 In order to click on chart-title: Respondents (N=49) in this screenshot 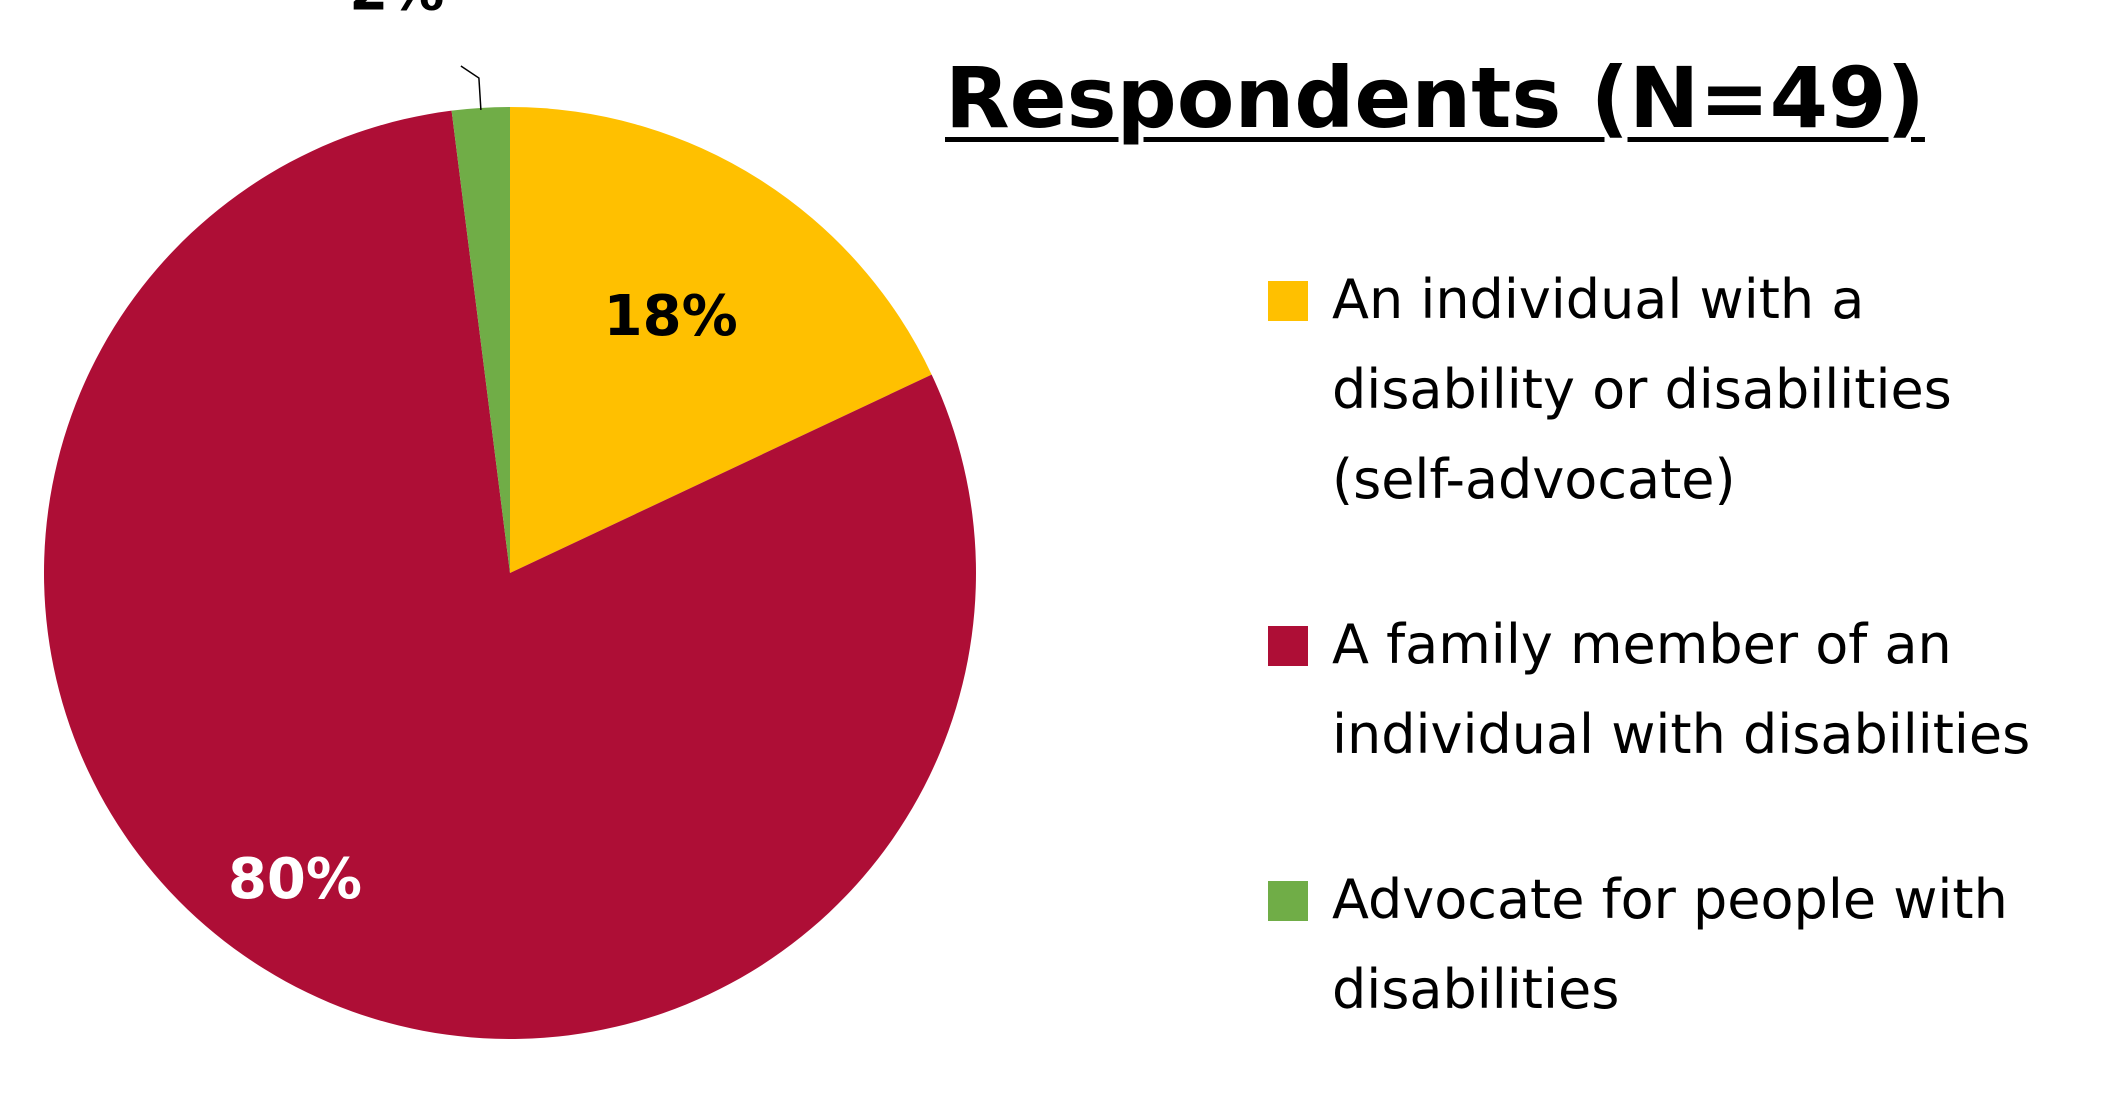, I will do `click(1435, 98)`.